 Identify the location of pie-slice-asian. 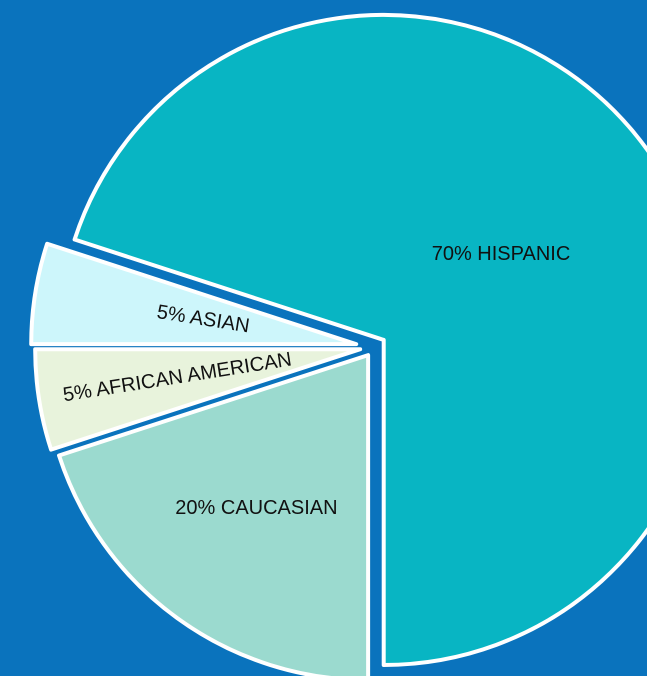
(194, 294).